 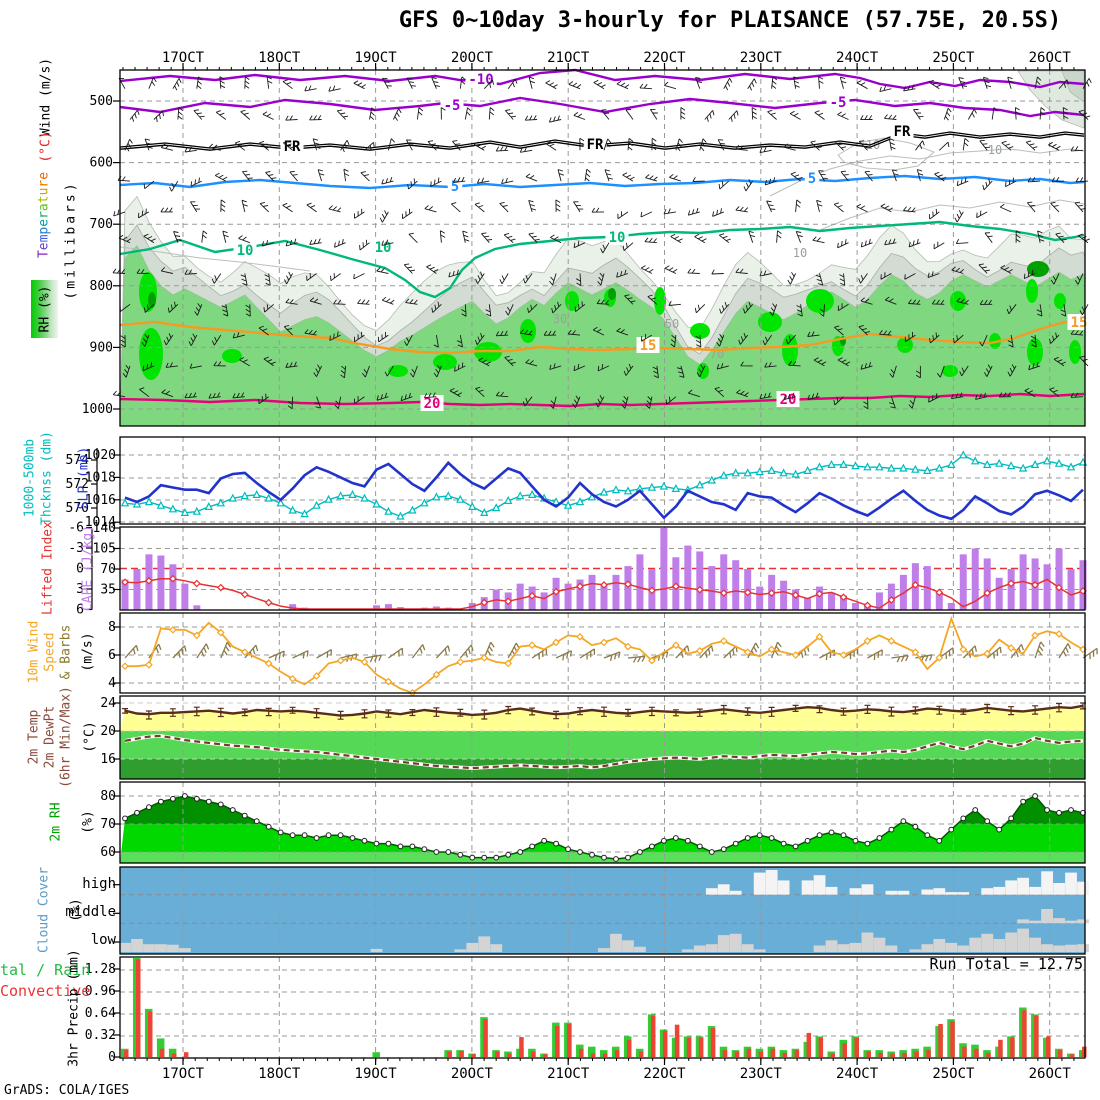 What do you see at coordinates (108, 852) in the screenshot?
I see `p6-tick: 60` at bounding box center [108, 852].